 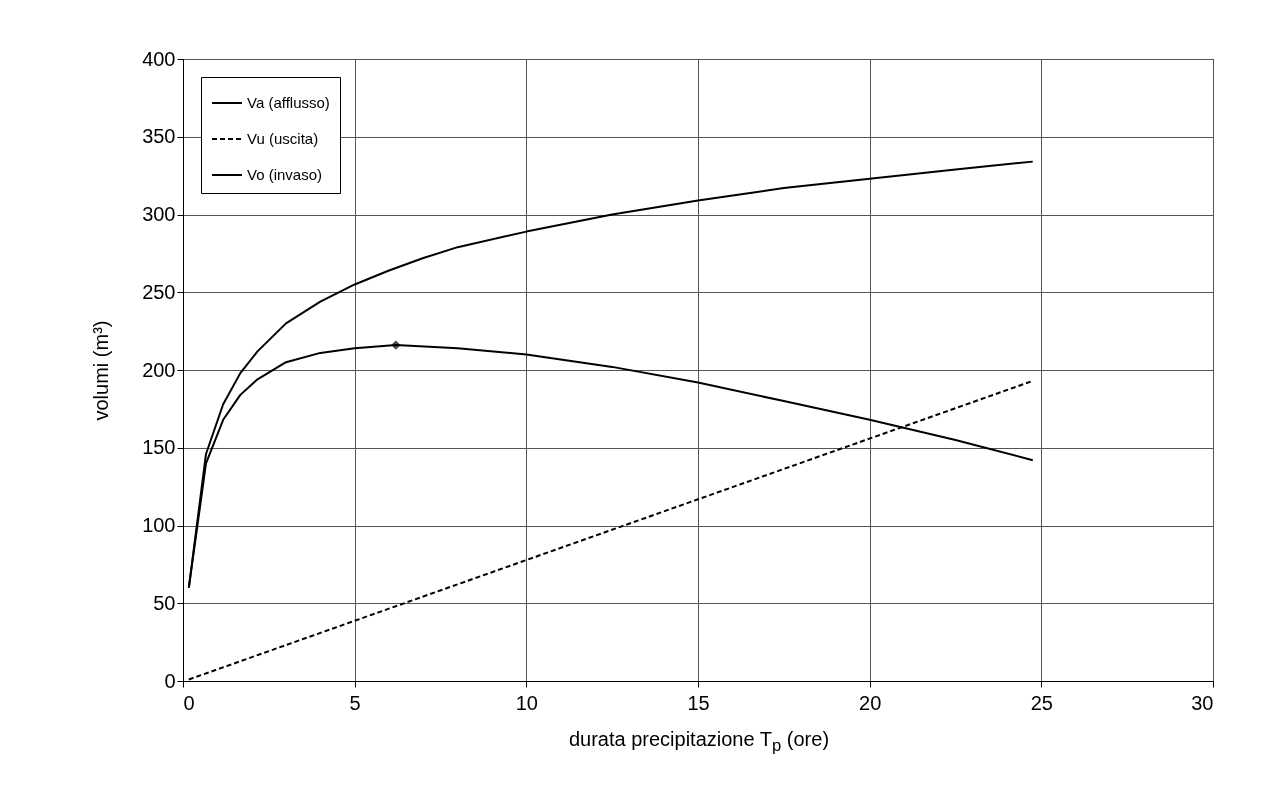 What do you see at coordinates (170, 680) in the screenshot?
I see `y-tick-label: 0` at bounding box center [170, 680].